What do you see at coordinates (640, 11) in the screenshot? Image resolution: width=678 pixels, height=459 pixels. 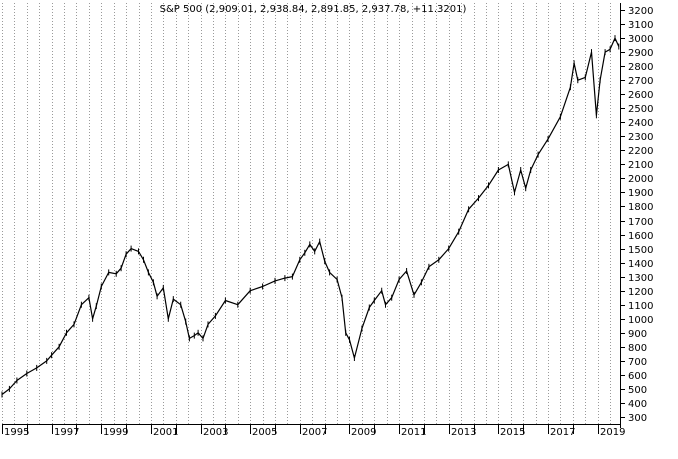 I see `y-tick-label: 3200` at bounding box center [640, 11].